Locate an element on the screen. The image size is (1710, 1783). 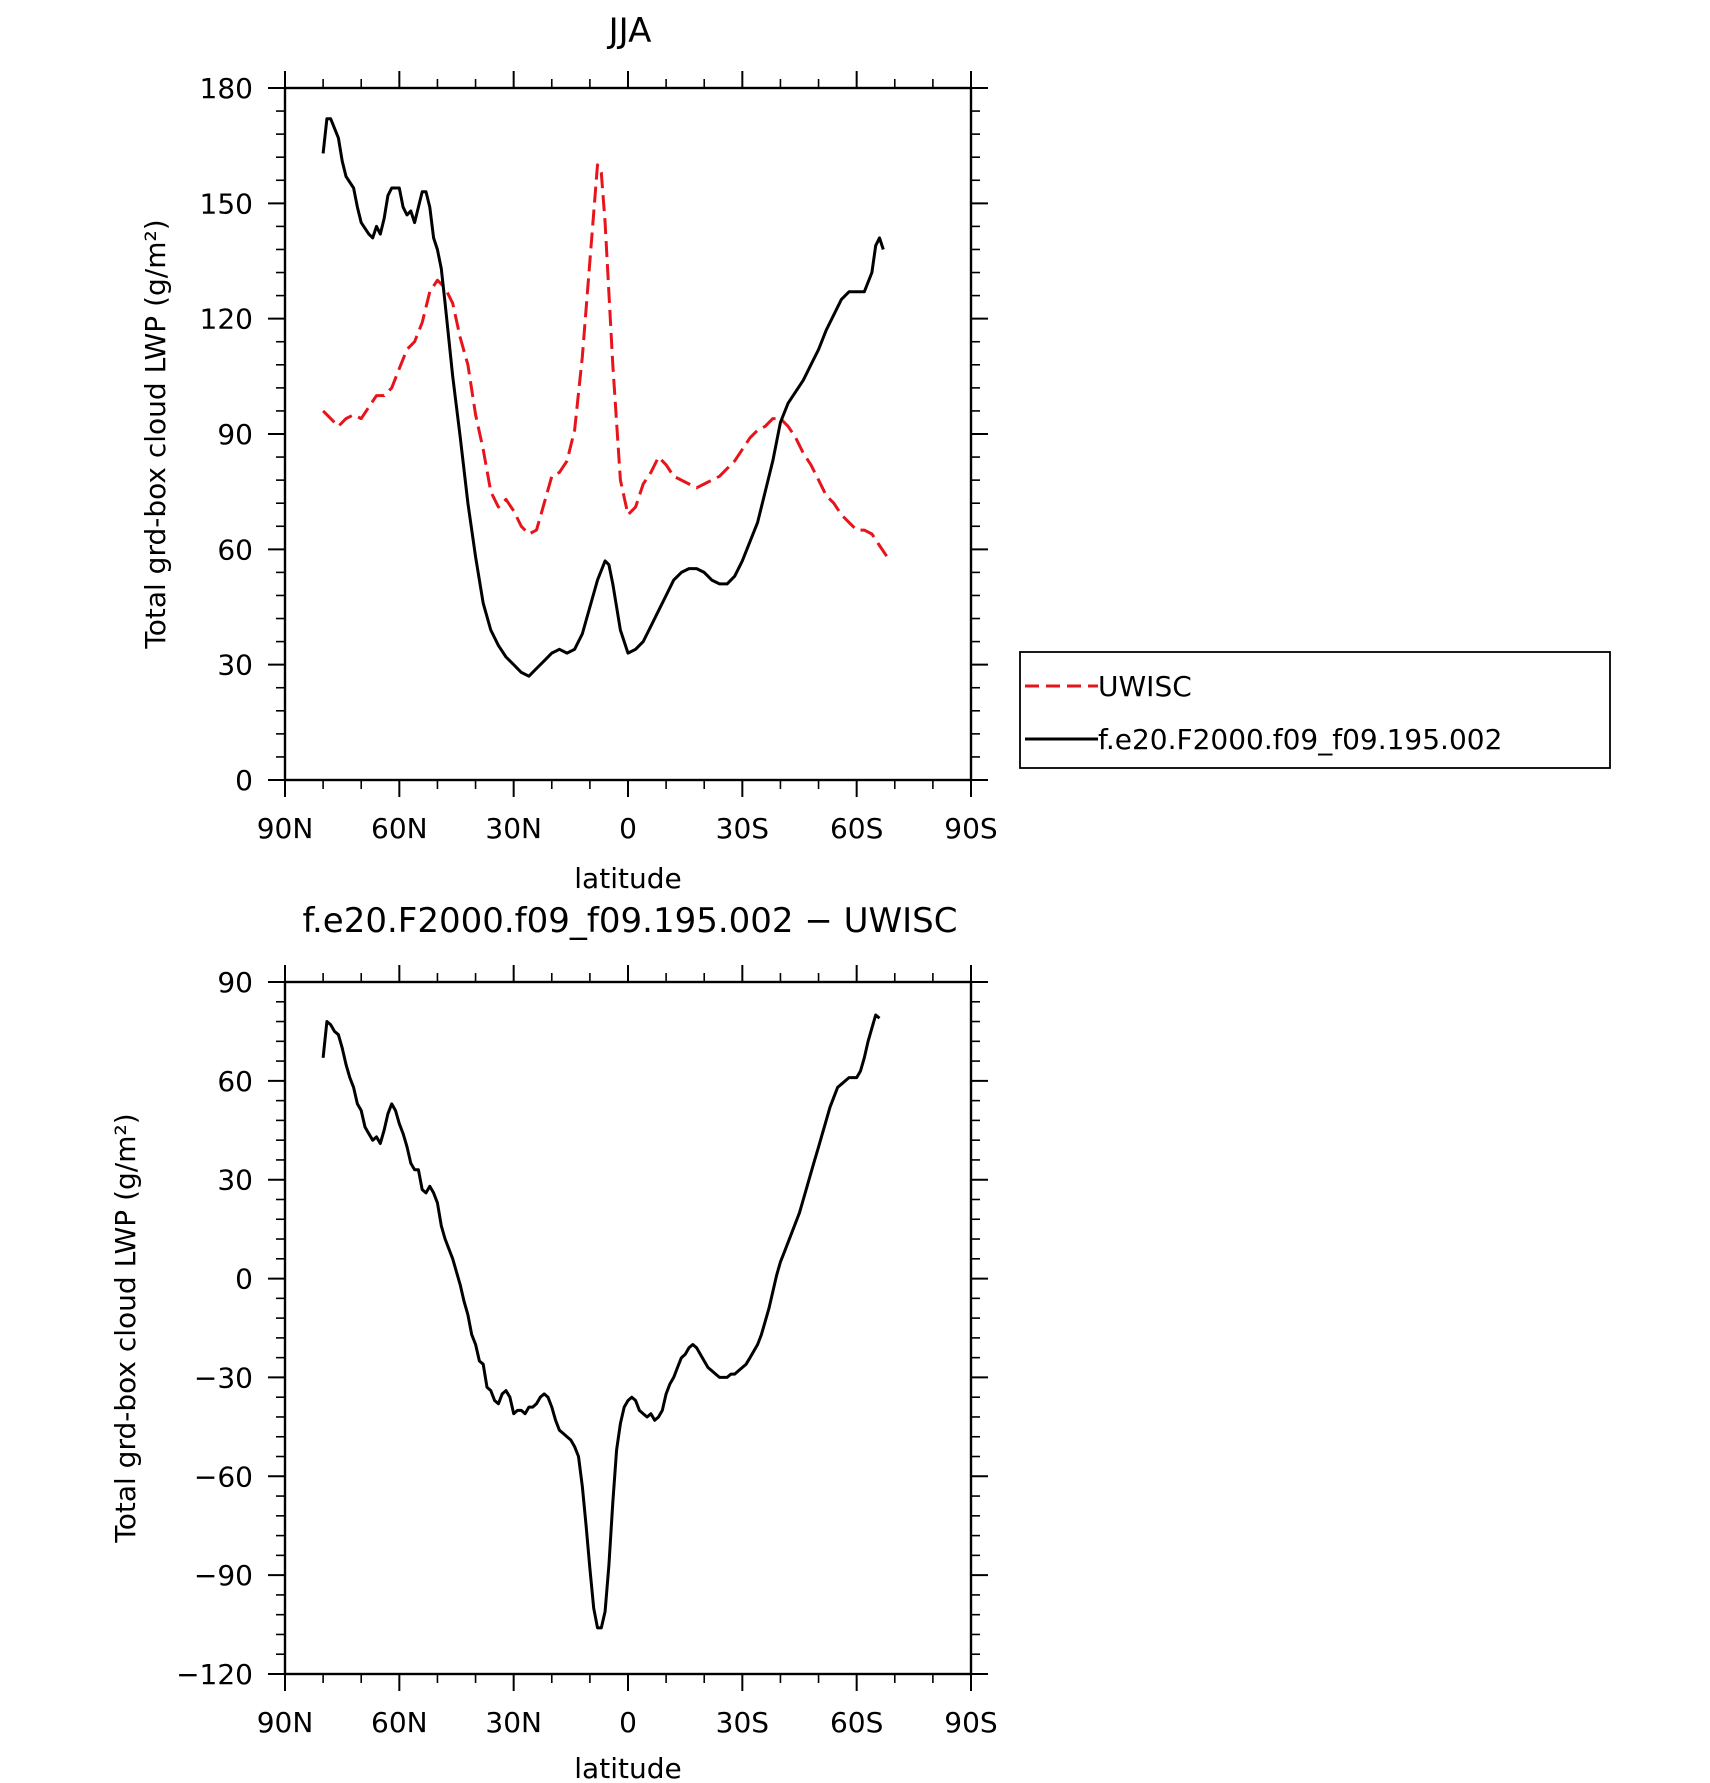
top-series is located at coordinates (605, 397).